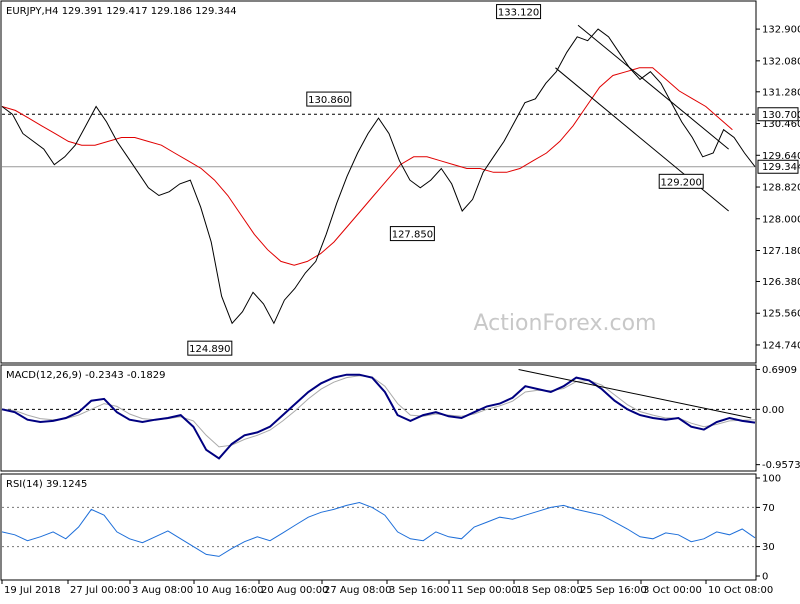  Describe the element at coordinates (768, 508) in the screenshot. I see `rsi-tick-label: 70` at that location.